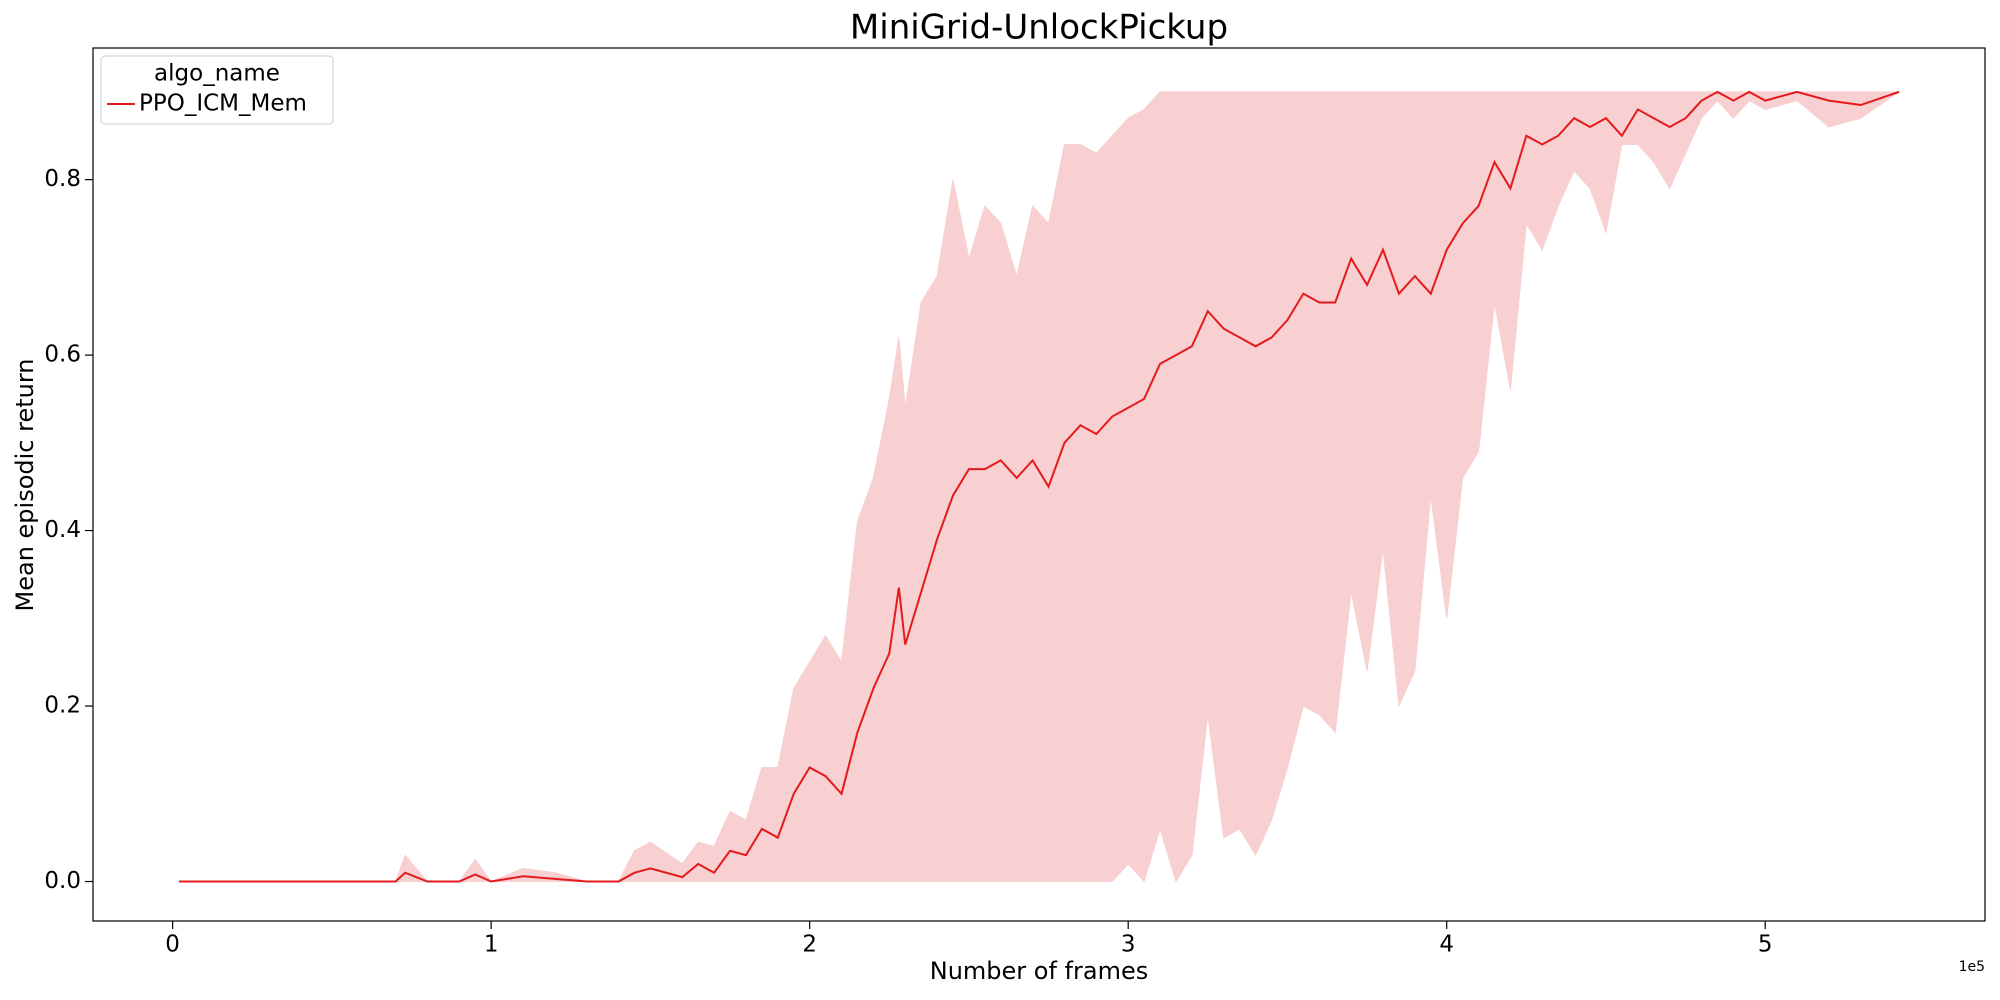 The image size is (2000, 1000). I want to click on legend-box, so click(217, 90).